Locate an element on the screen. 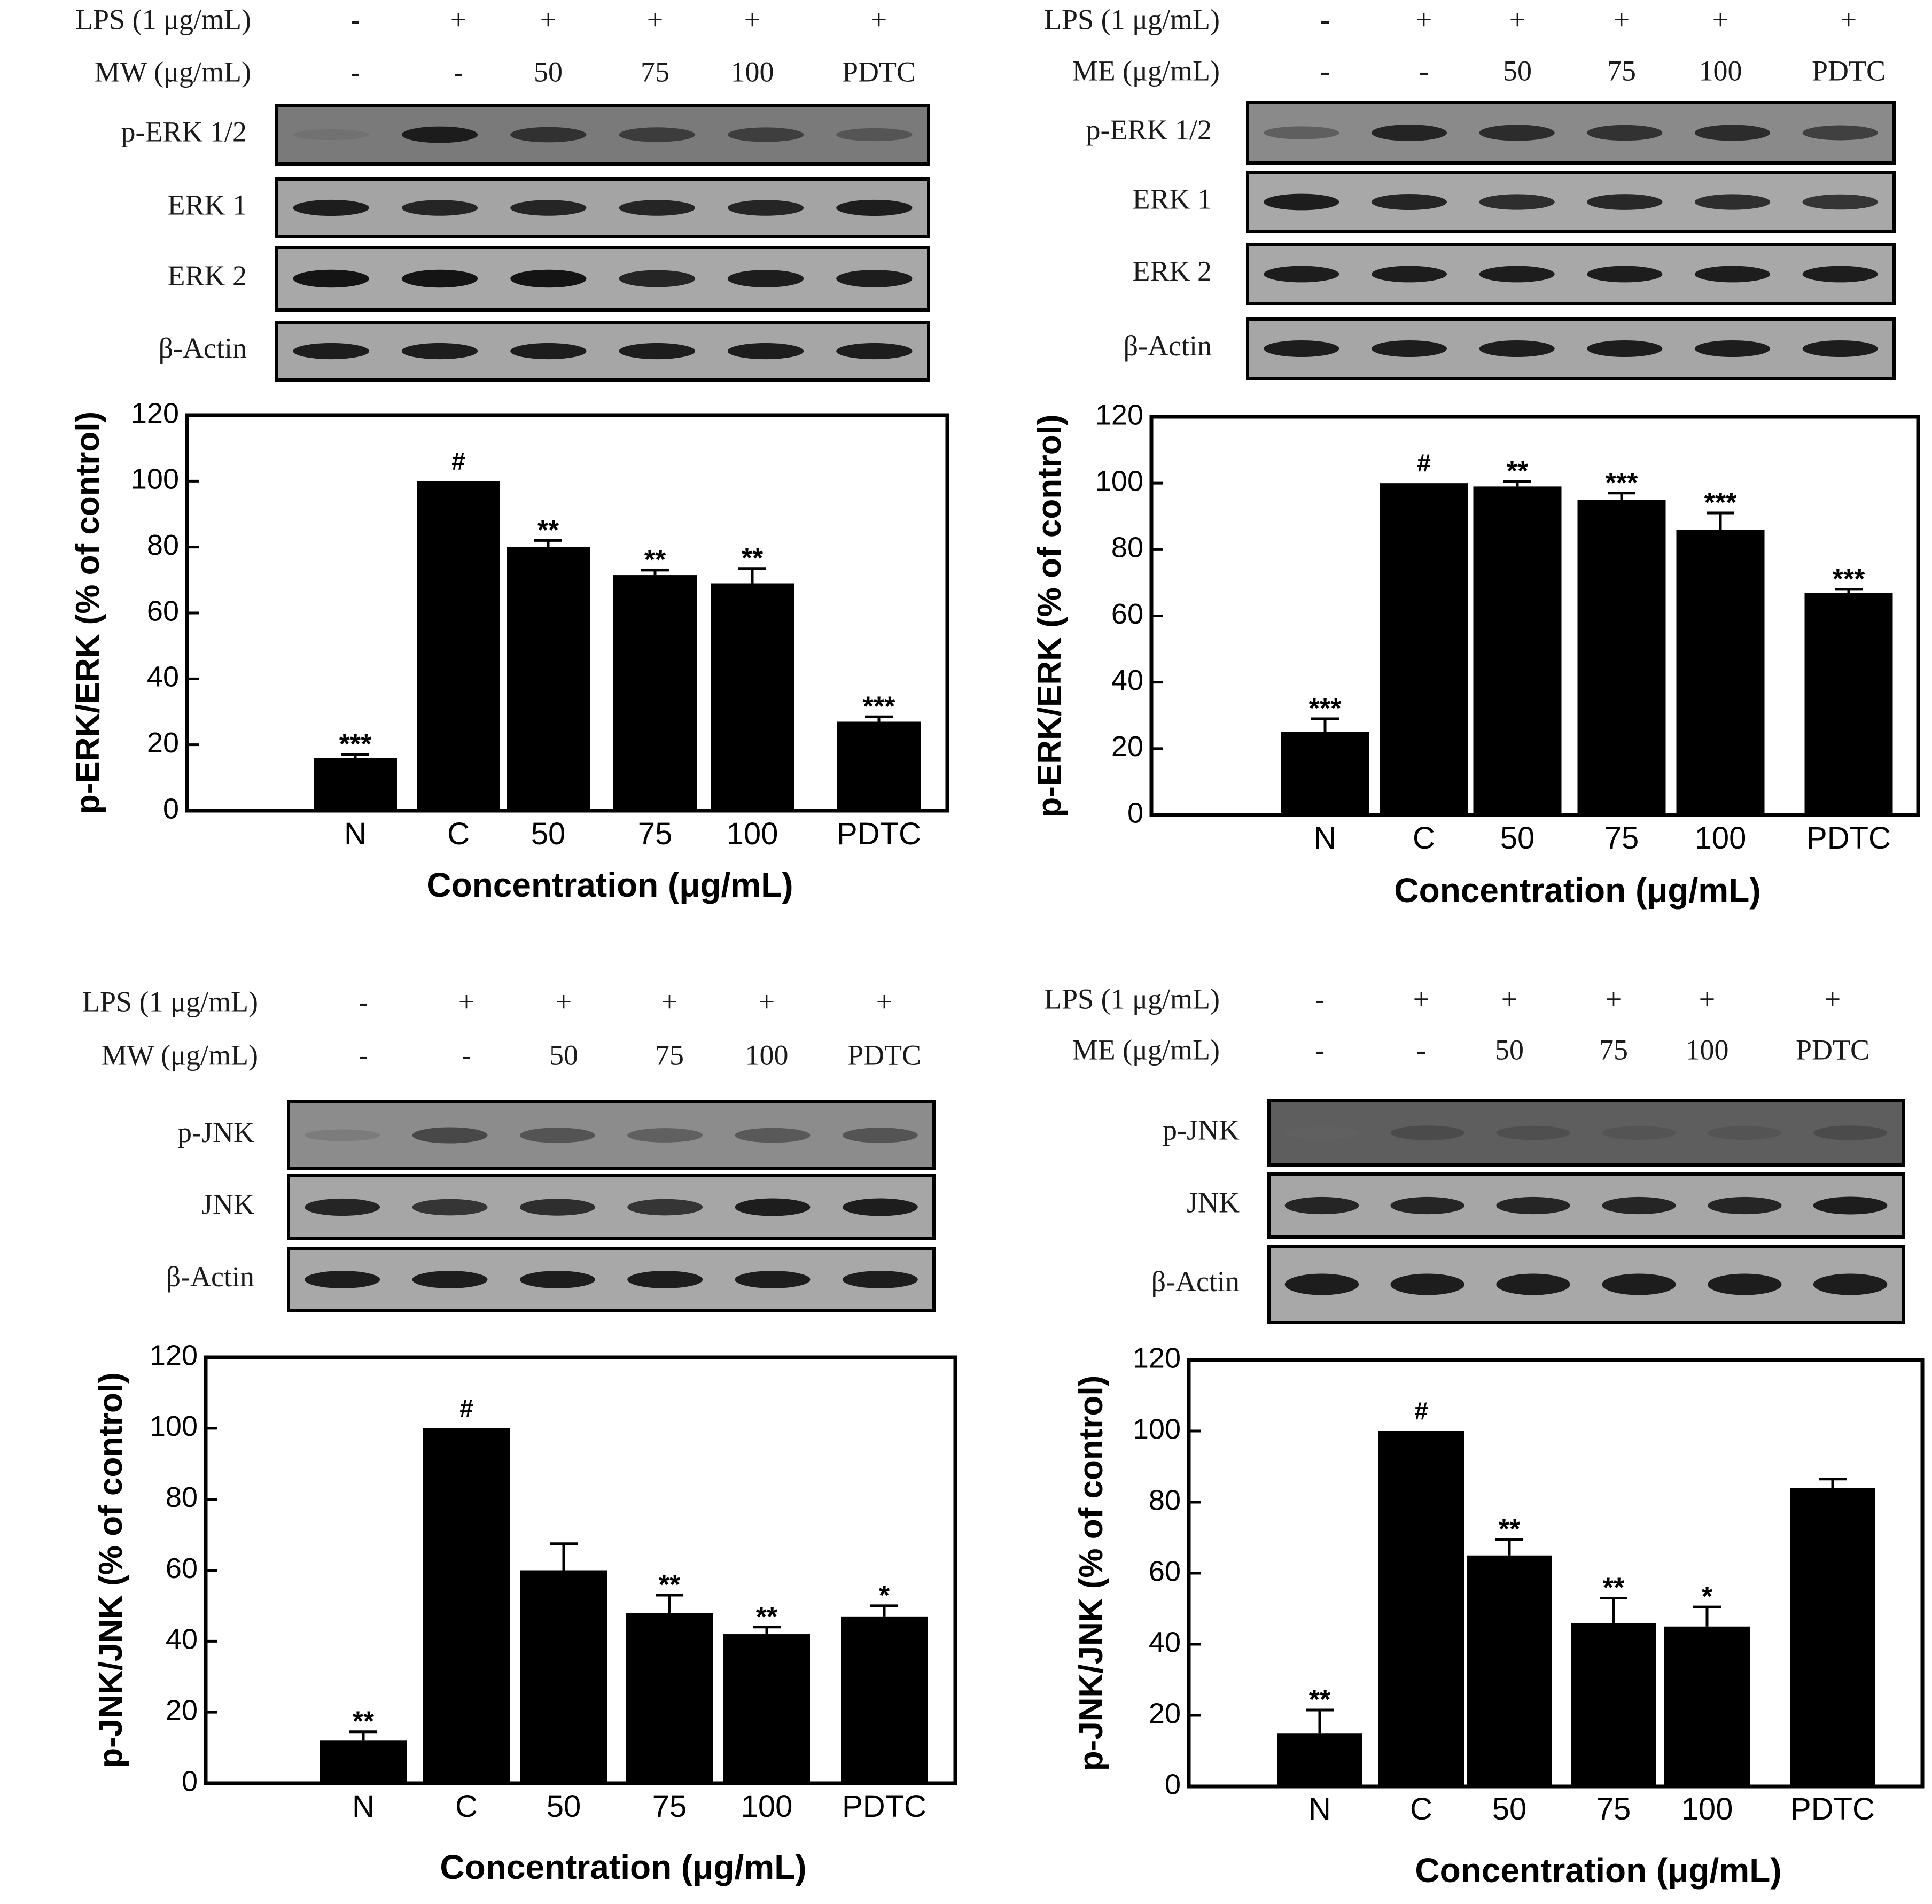 The width and height of the screenshot is (1932, 1904). treatment-value: 100 is located at coordinates (767, 1055).